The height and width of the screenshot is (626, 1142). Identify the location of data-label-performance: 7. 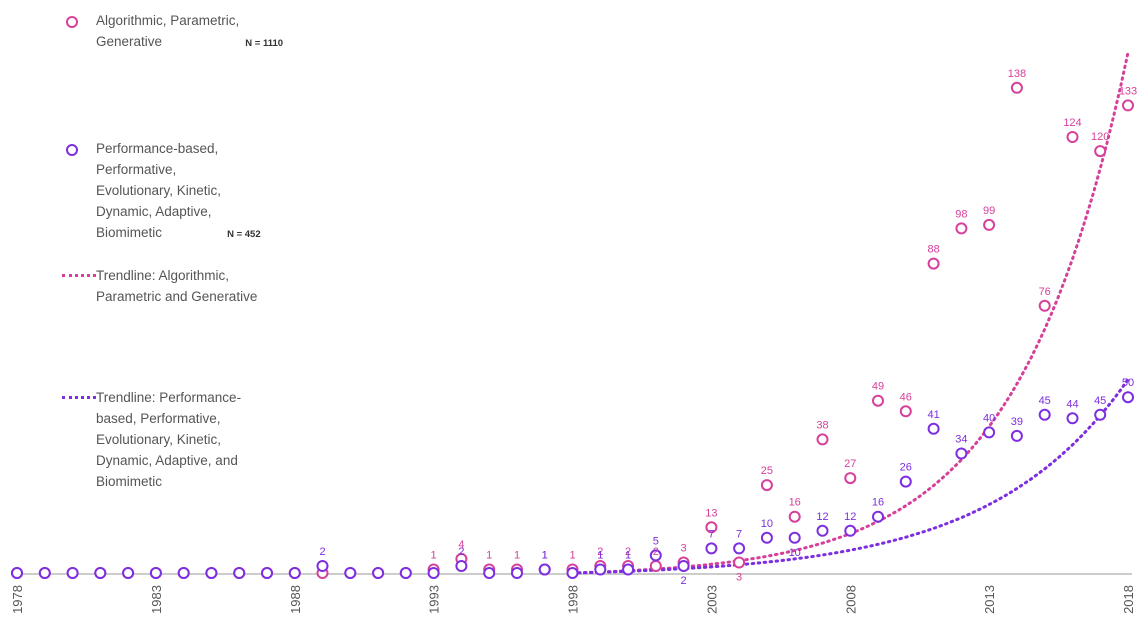
(739, 534).